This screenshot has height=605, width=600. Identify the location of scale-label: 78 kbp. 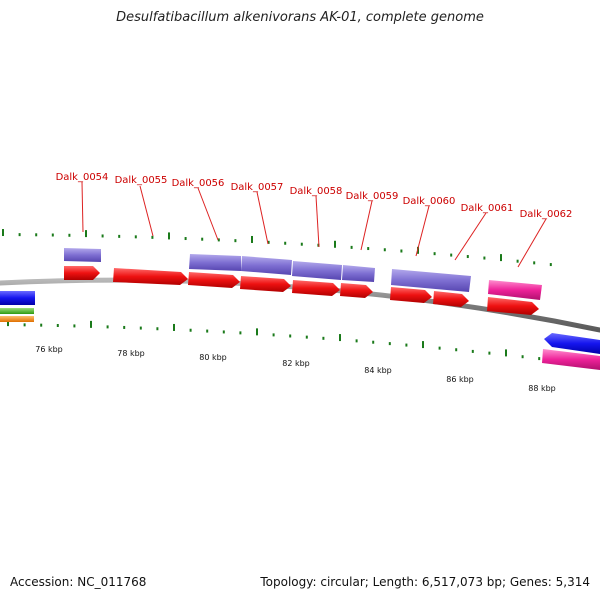
(131, 353).